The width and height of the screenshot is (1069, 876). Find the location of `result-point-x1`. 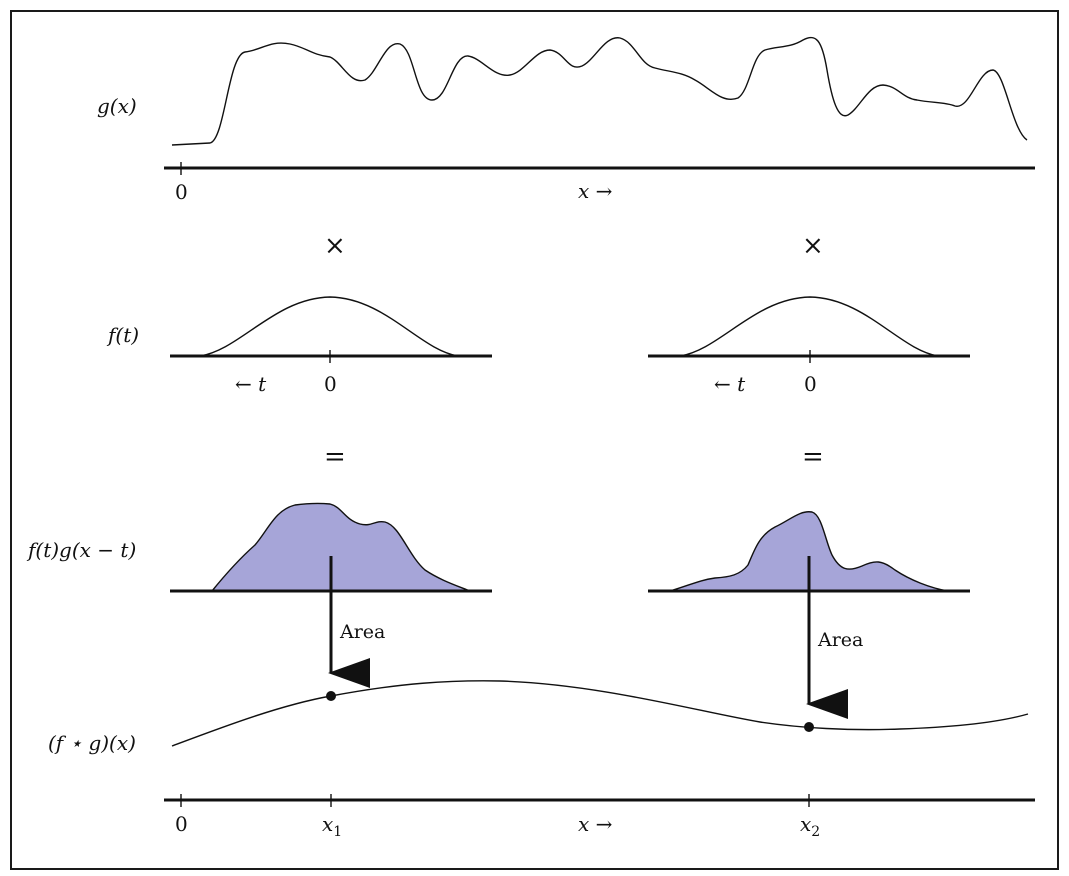

result-point-x1 is located at coordinates (331, 696).